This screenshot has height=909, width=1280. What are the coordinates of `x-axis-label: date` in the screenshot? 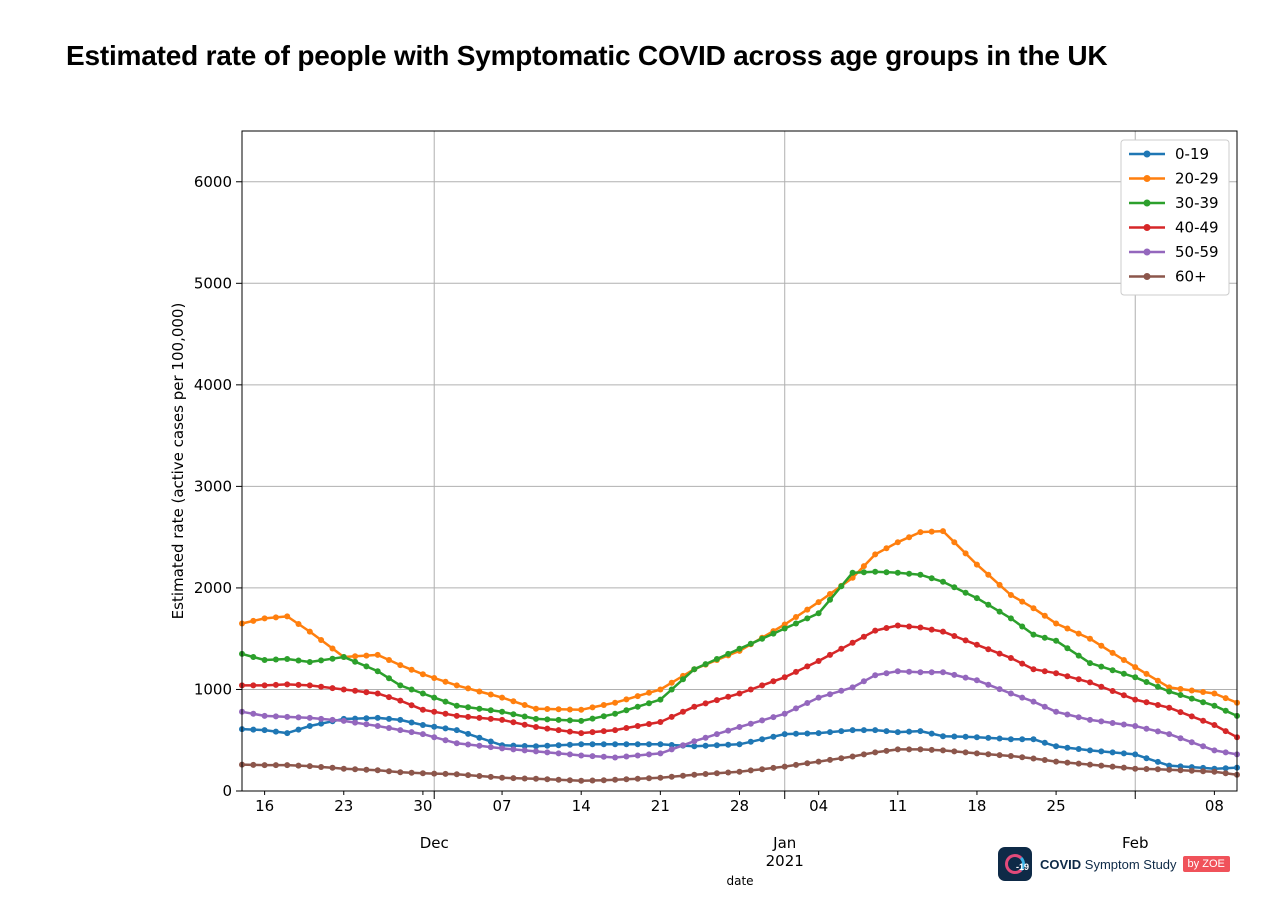 It's located at (739, 881).